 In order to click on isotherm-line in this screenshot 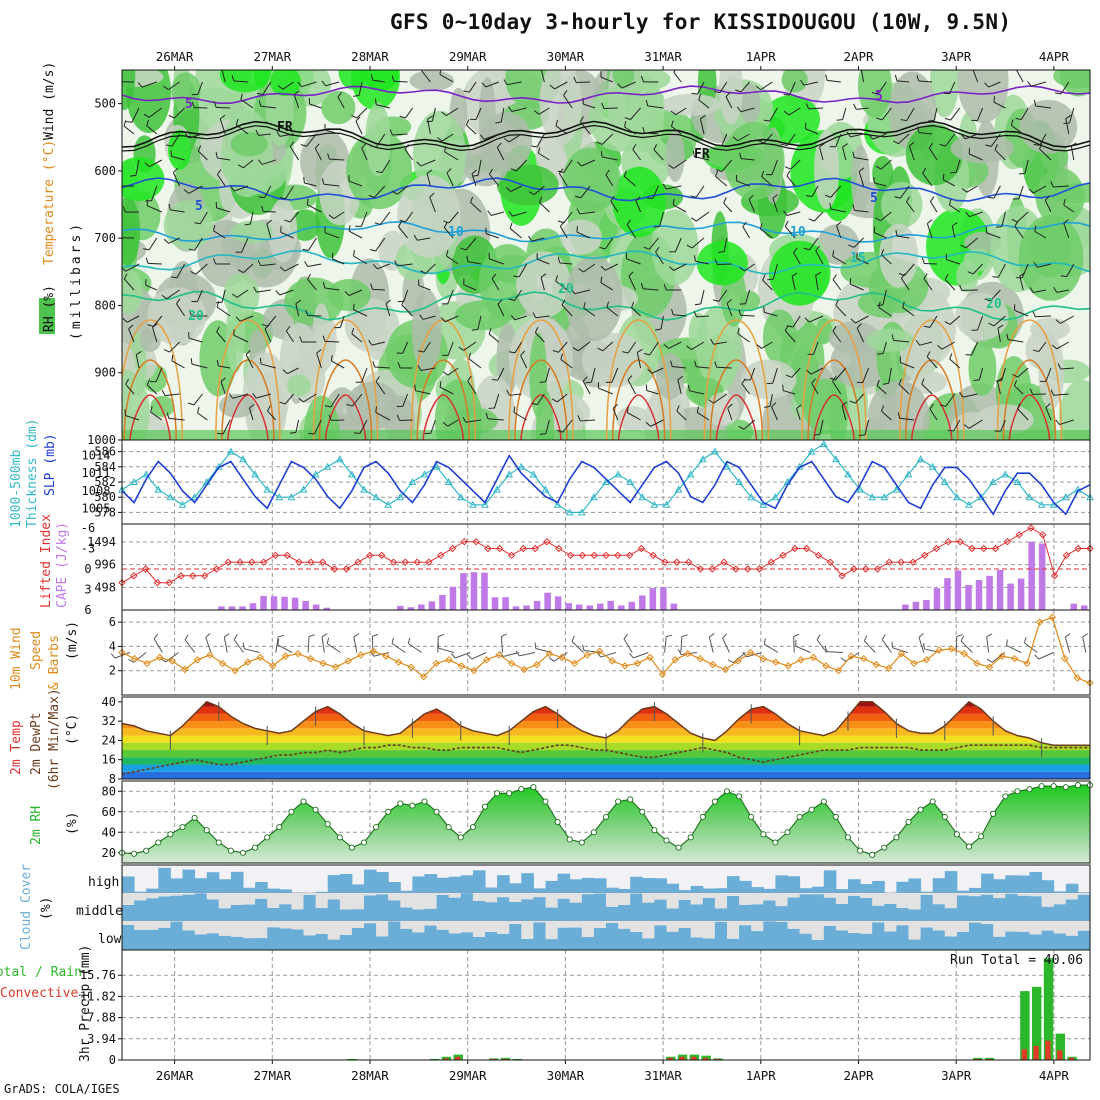, I will do `click(606, 262)`.